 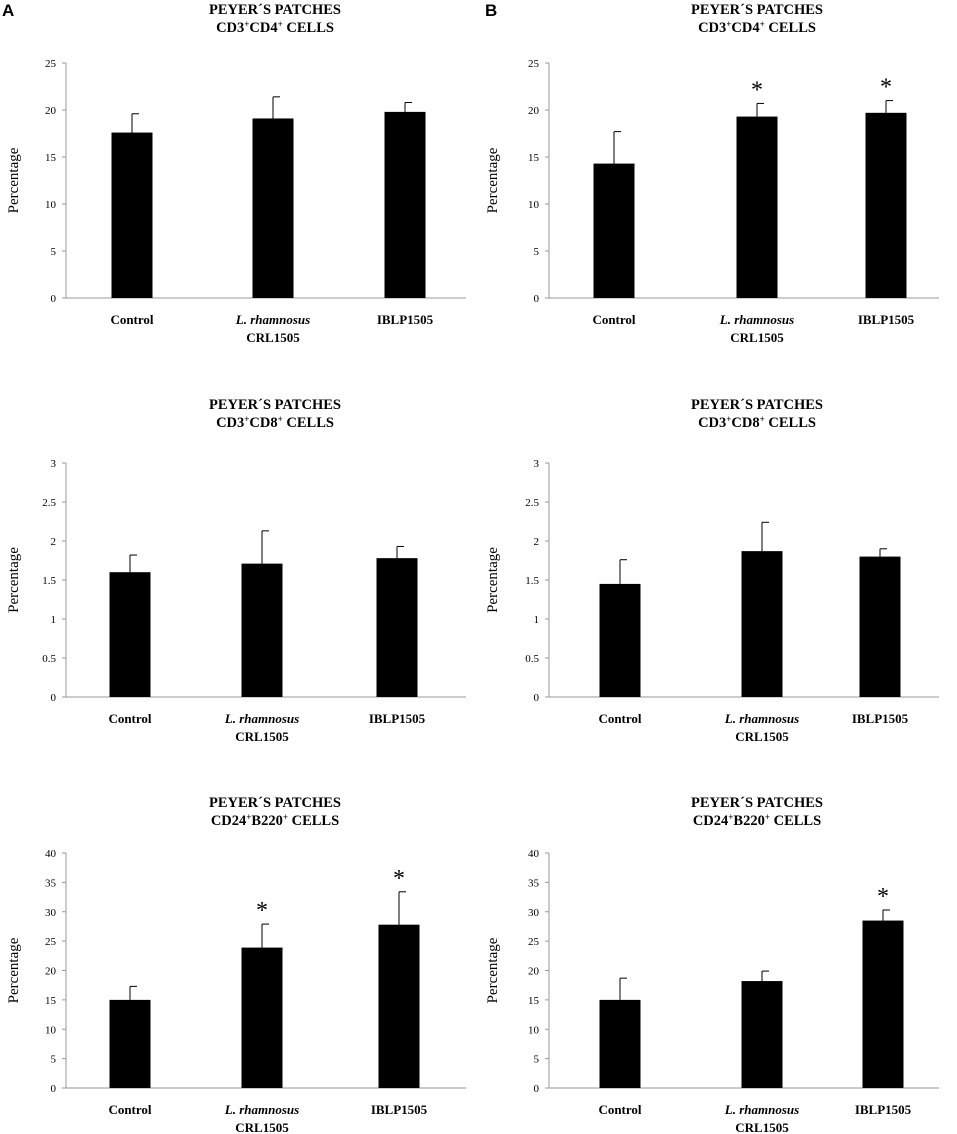 What do you see at coordinates (491, 10) in the screenshot?
I see `panel-letter-b: B` at bounding box center [491, 10].